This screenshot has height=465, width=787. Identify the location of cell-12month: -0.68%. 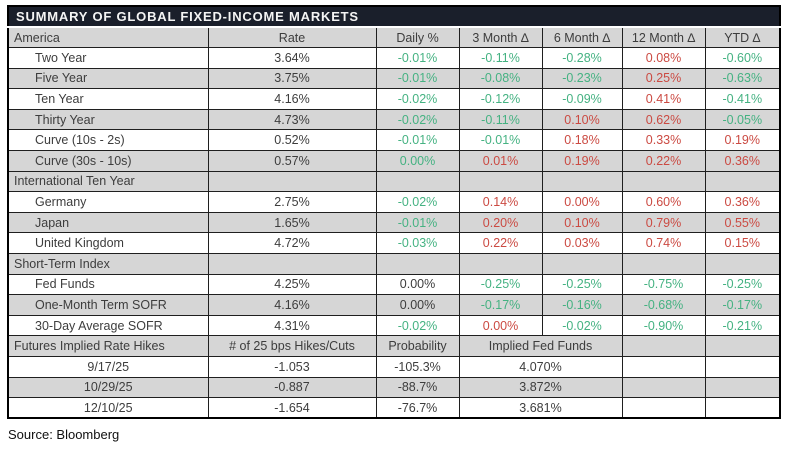
(663, 305).